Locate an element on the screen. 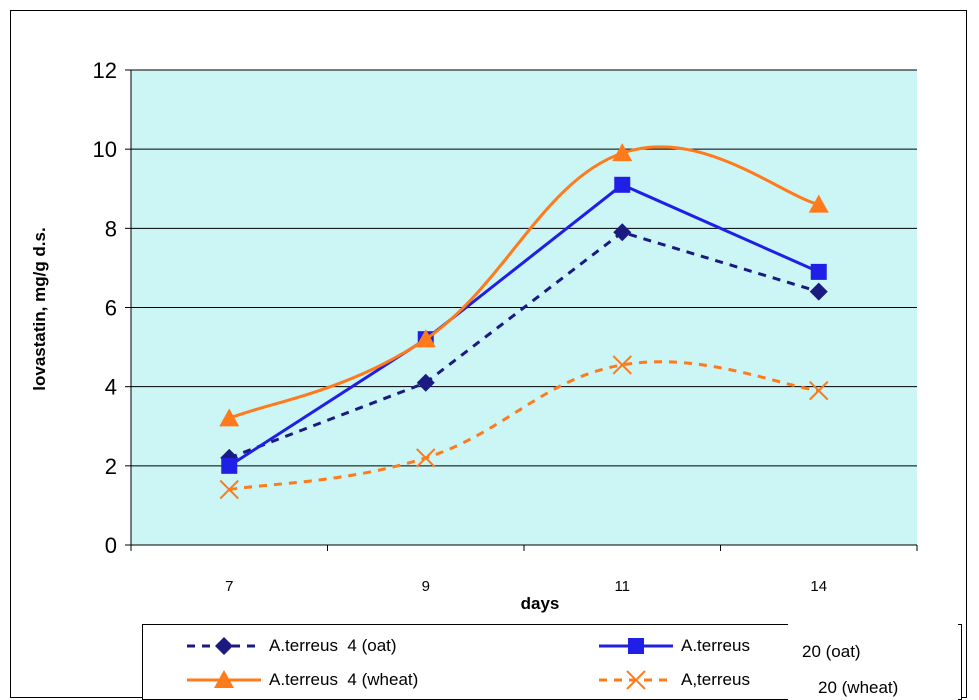 Image resolution: width=979 pixels, height=700 pixels. x-axis-label: days is located at coordinates (540, 603).